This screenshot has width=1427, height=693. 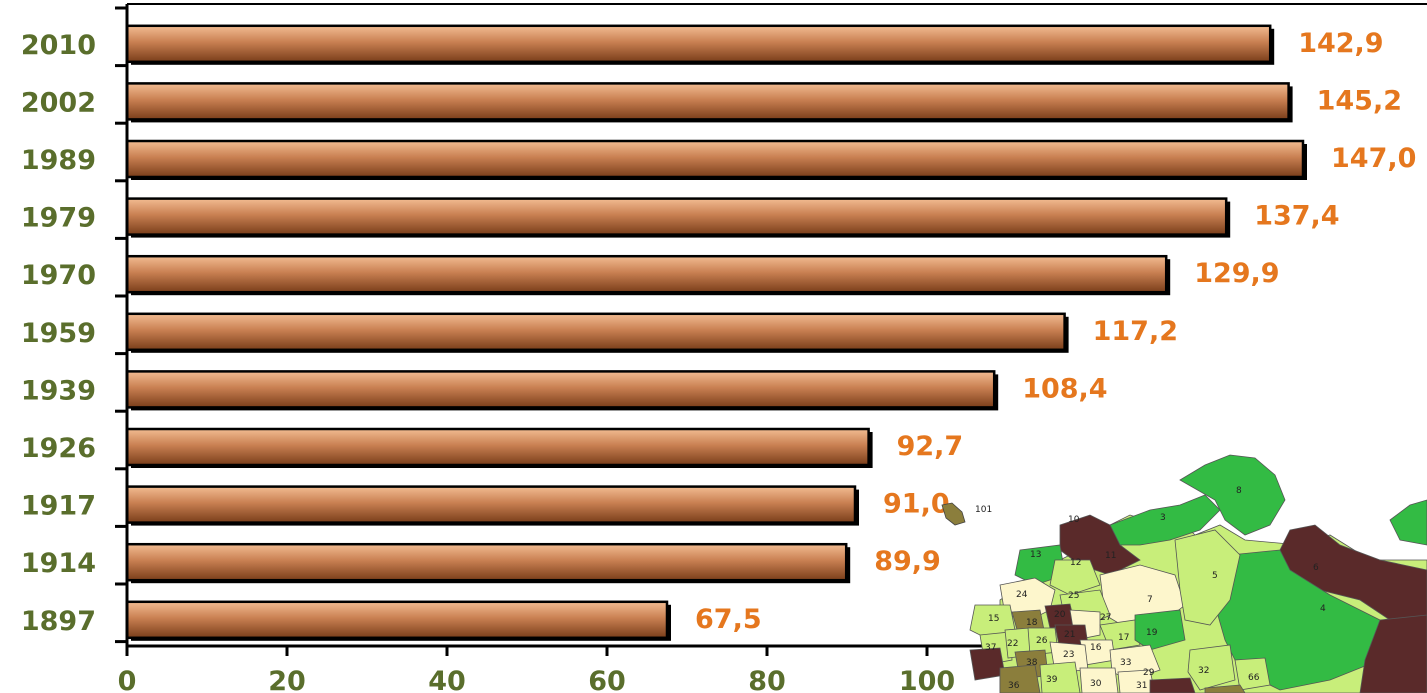 What do you see at coordinates (715, 159) in the screenshot?
I see `bar-1989` at bounding box center [715, 159].